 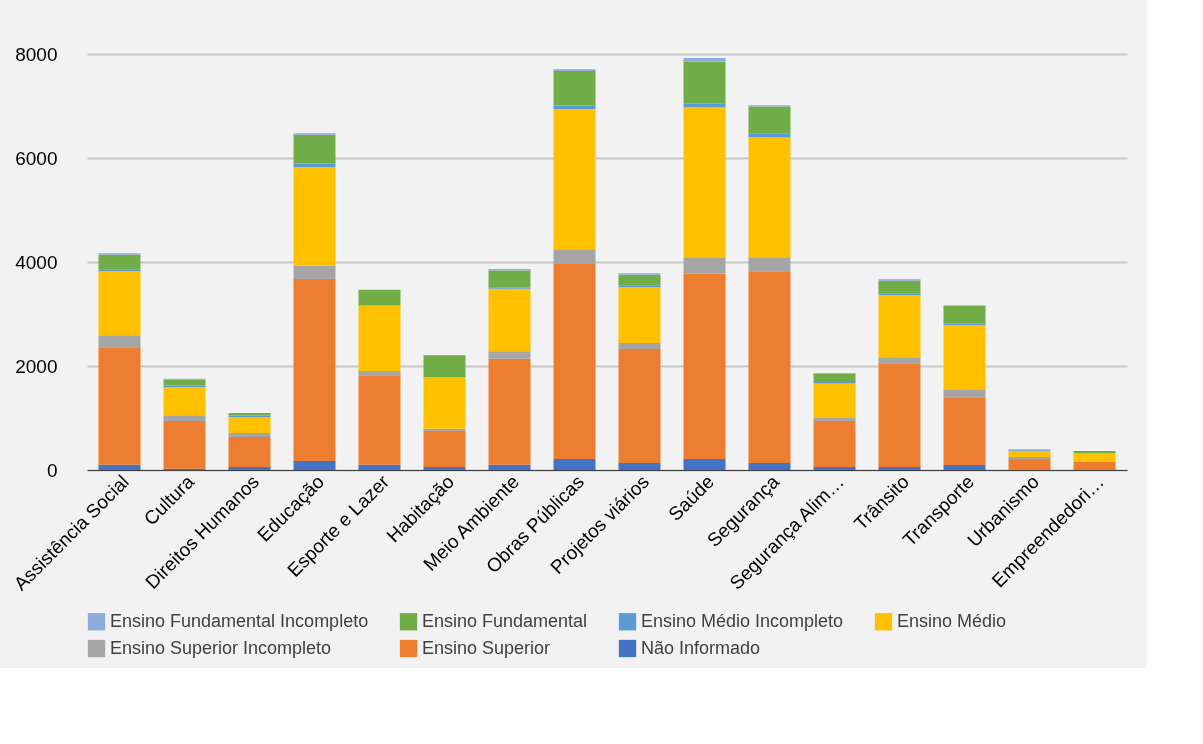 What do you see at coordinates (486, 647) in the screenshot?
I see `legend-label: Ensino Superior` at bounding box center [486, 647].